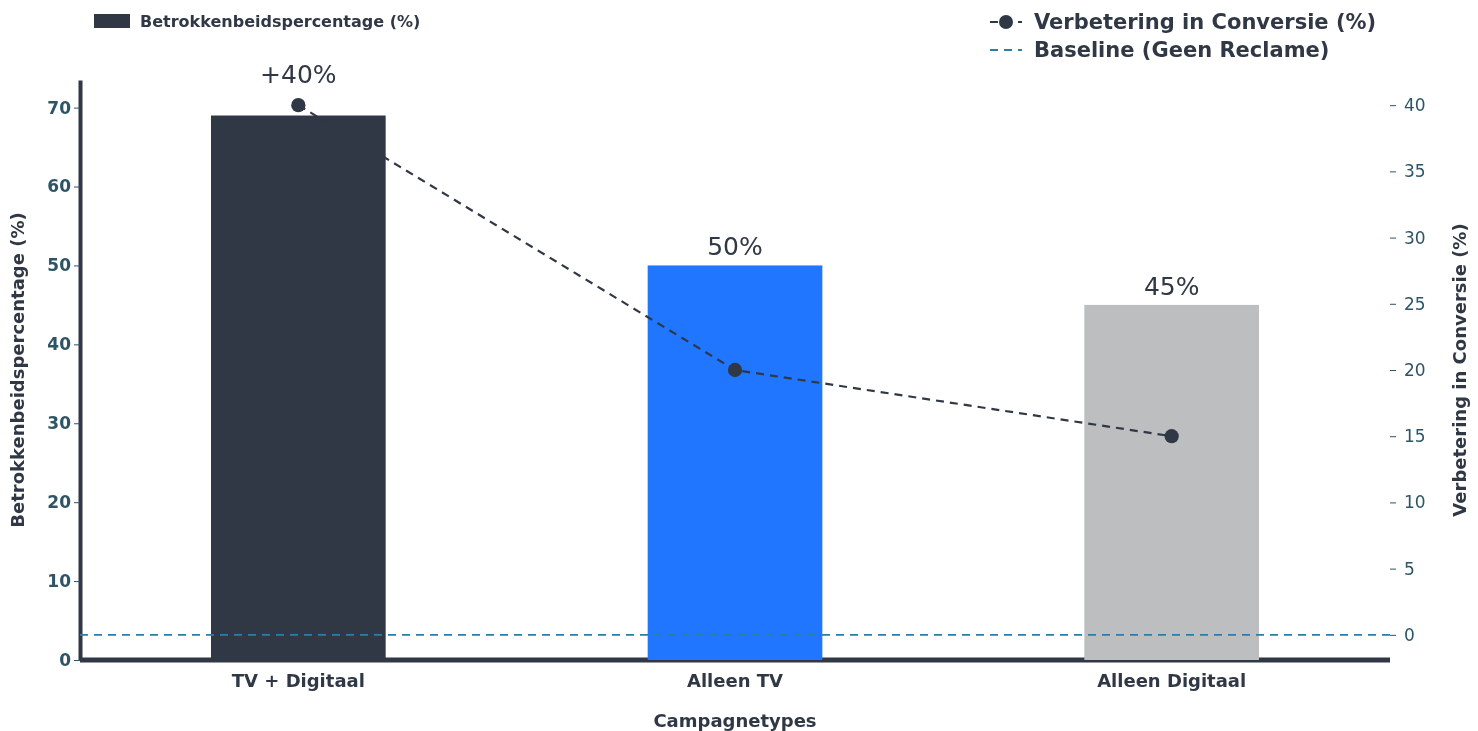 The image size is (1478, 731). I want to click on legend-label: Verbetering in Conversie (%), so click(1205, 22).